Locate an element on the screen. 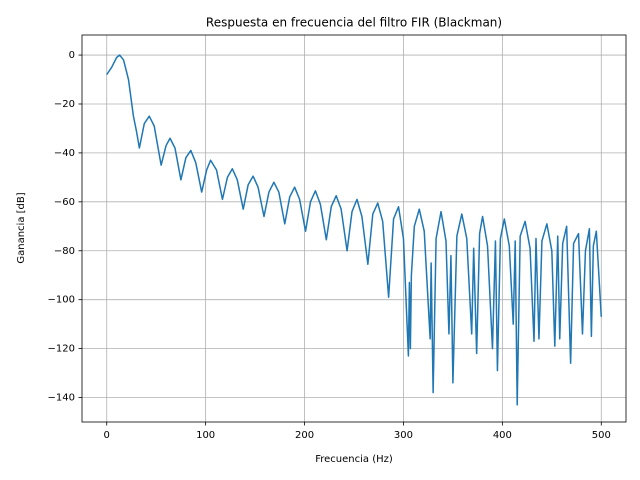  y-tick-label: −140 is located at coordinates (61, 398).